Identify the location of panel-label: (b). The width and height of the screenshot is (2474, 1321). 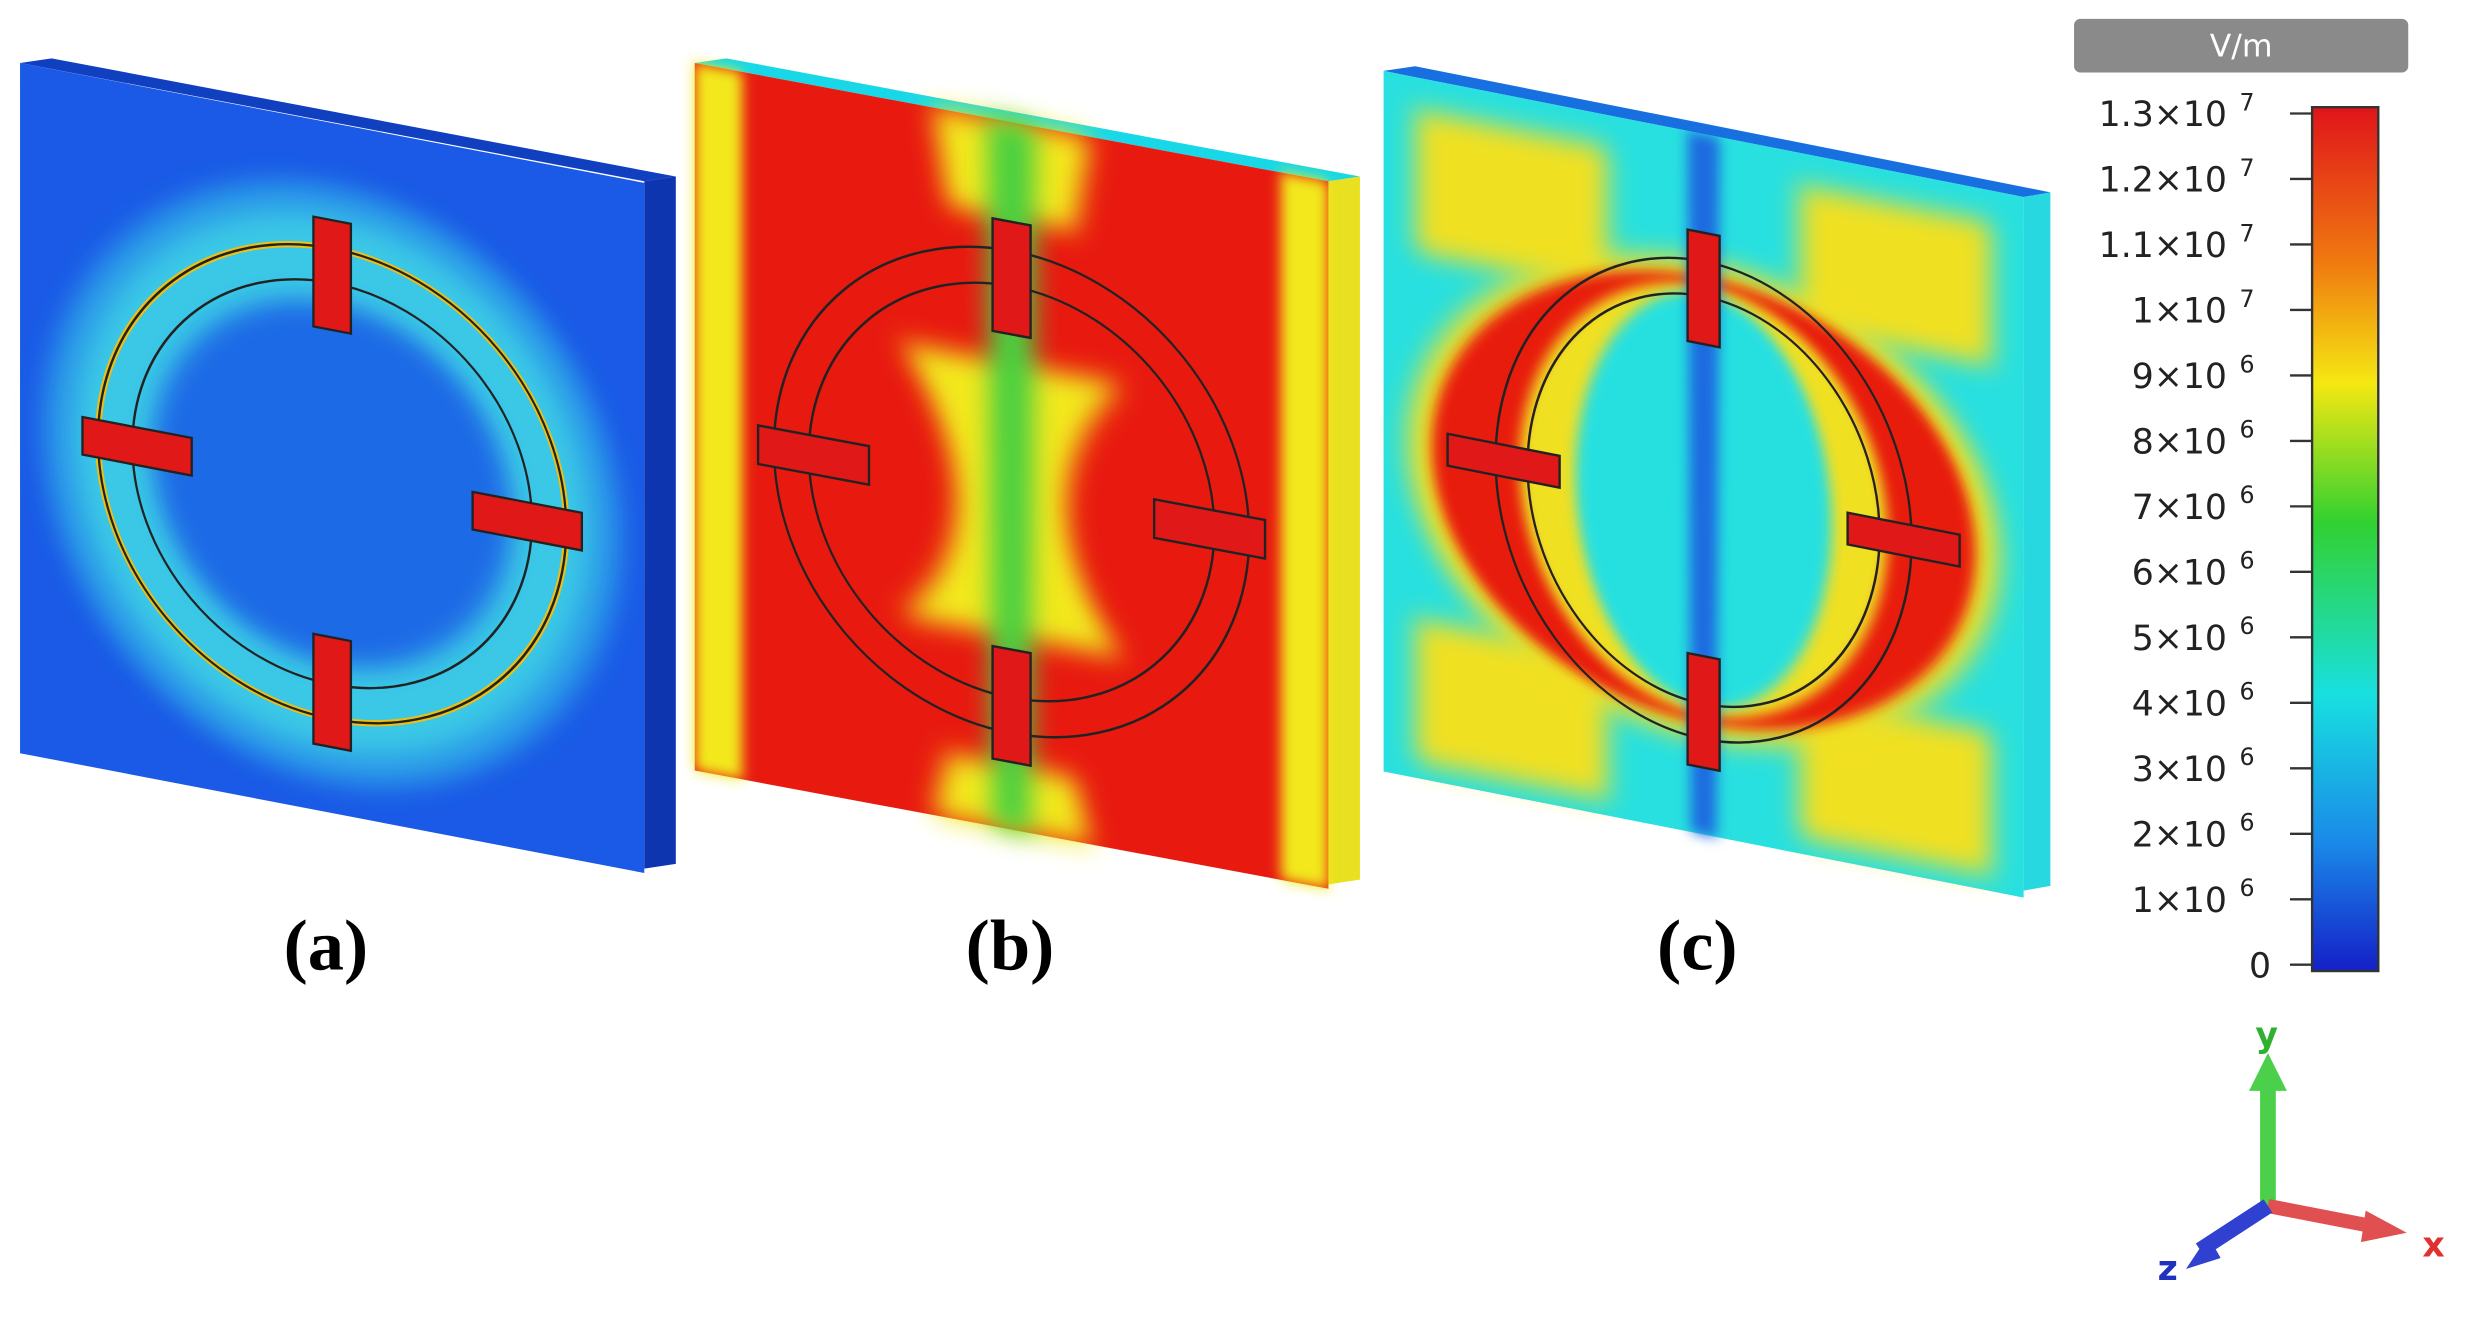
(1010, 944).